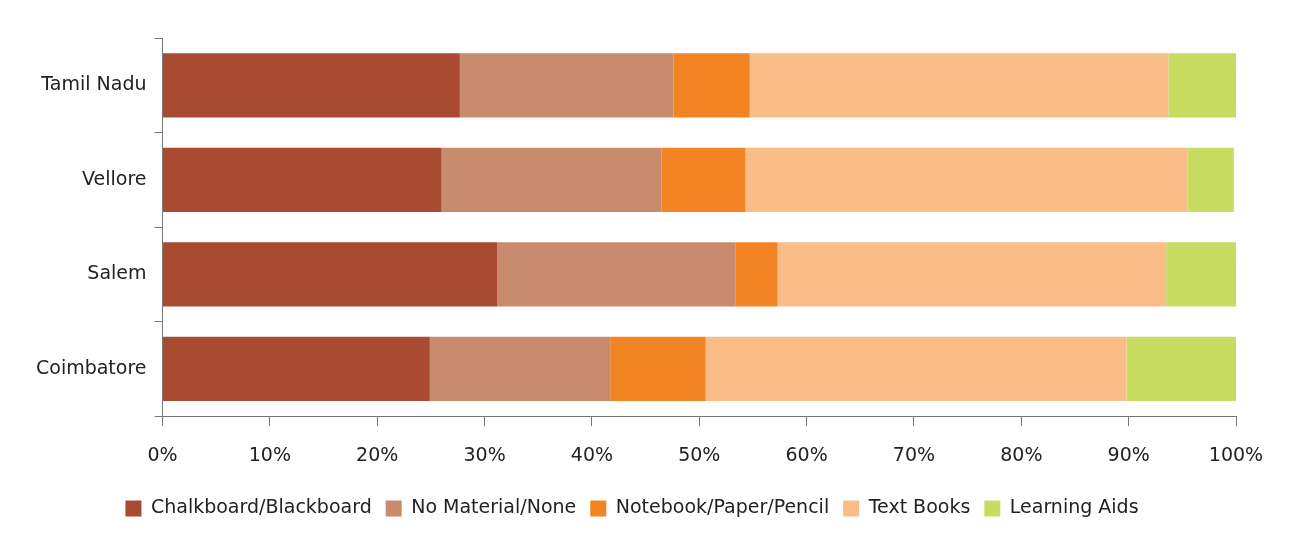 This screenshot has height=550, width=1294. What do you see at coordinates (93, 83) in the screenshot?
I see `y-tick-label: Tamil Nadu` at bounding box center [93, 83].